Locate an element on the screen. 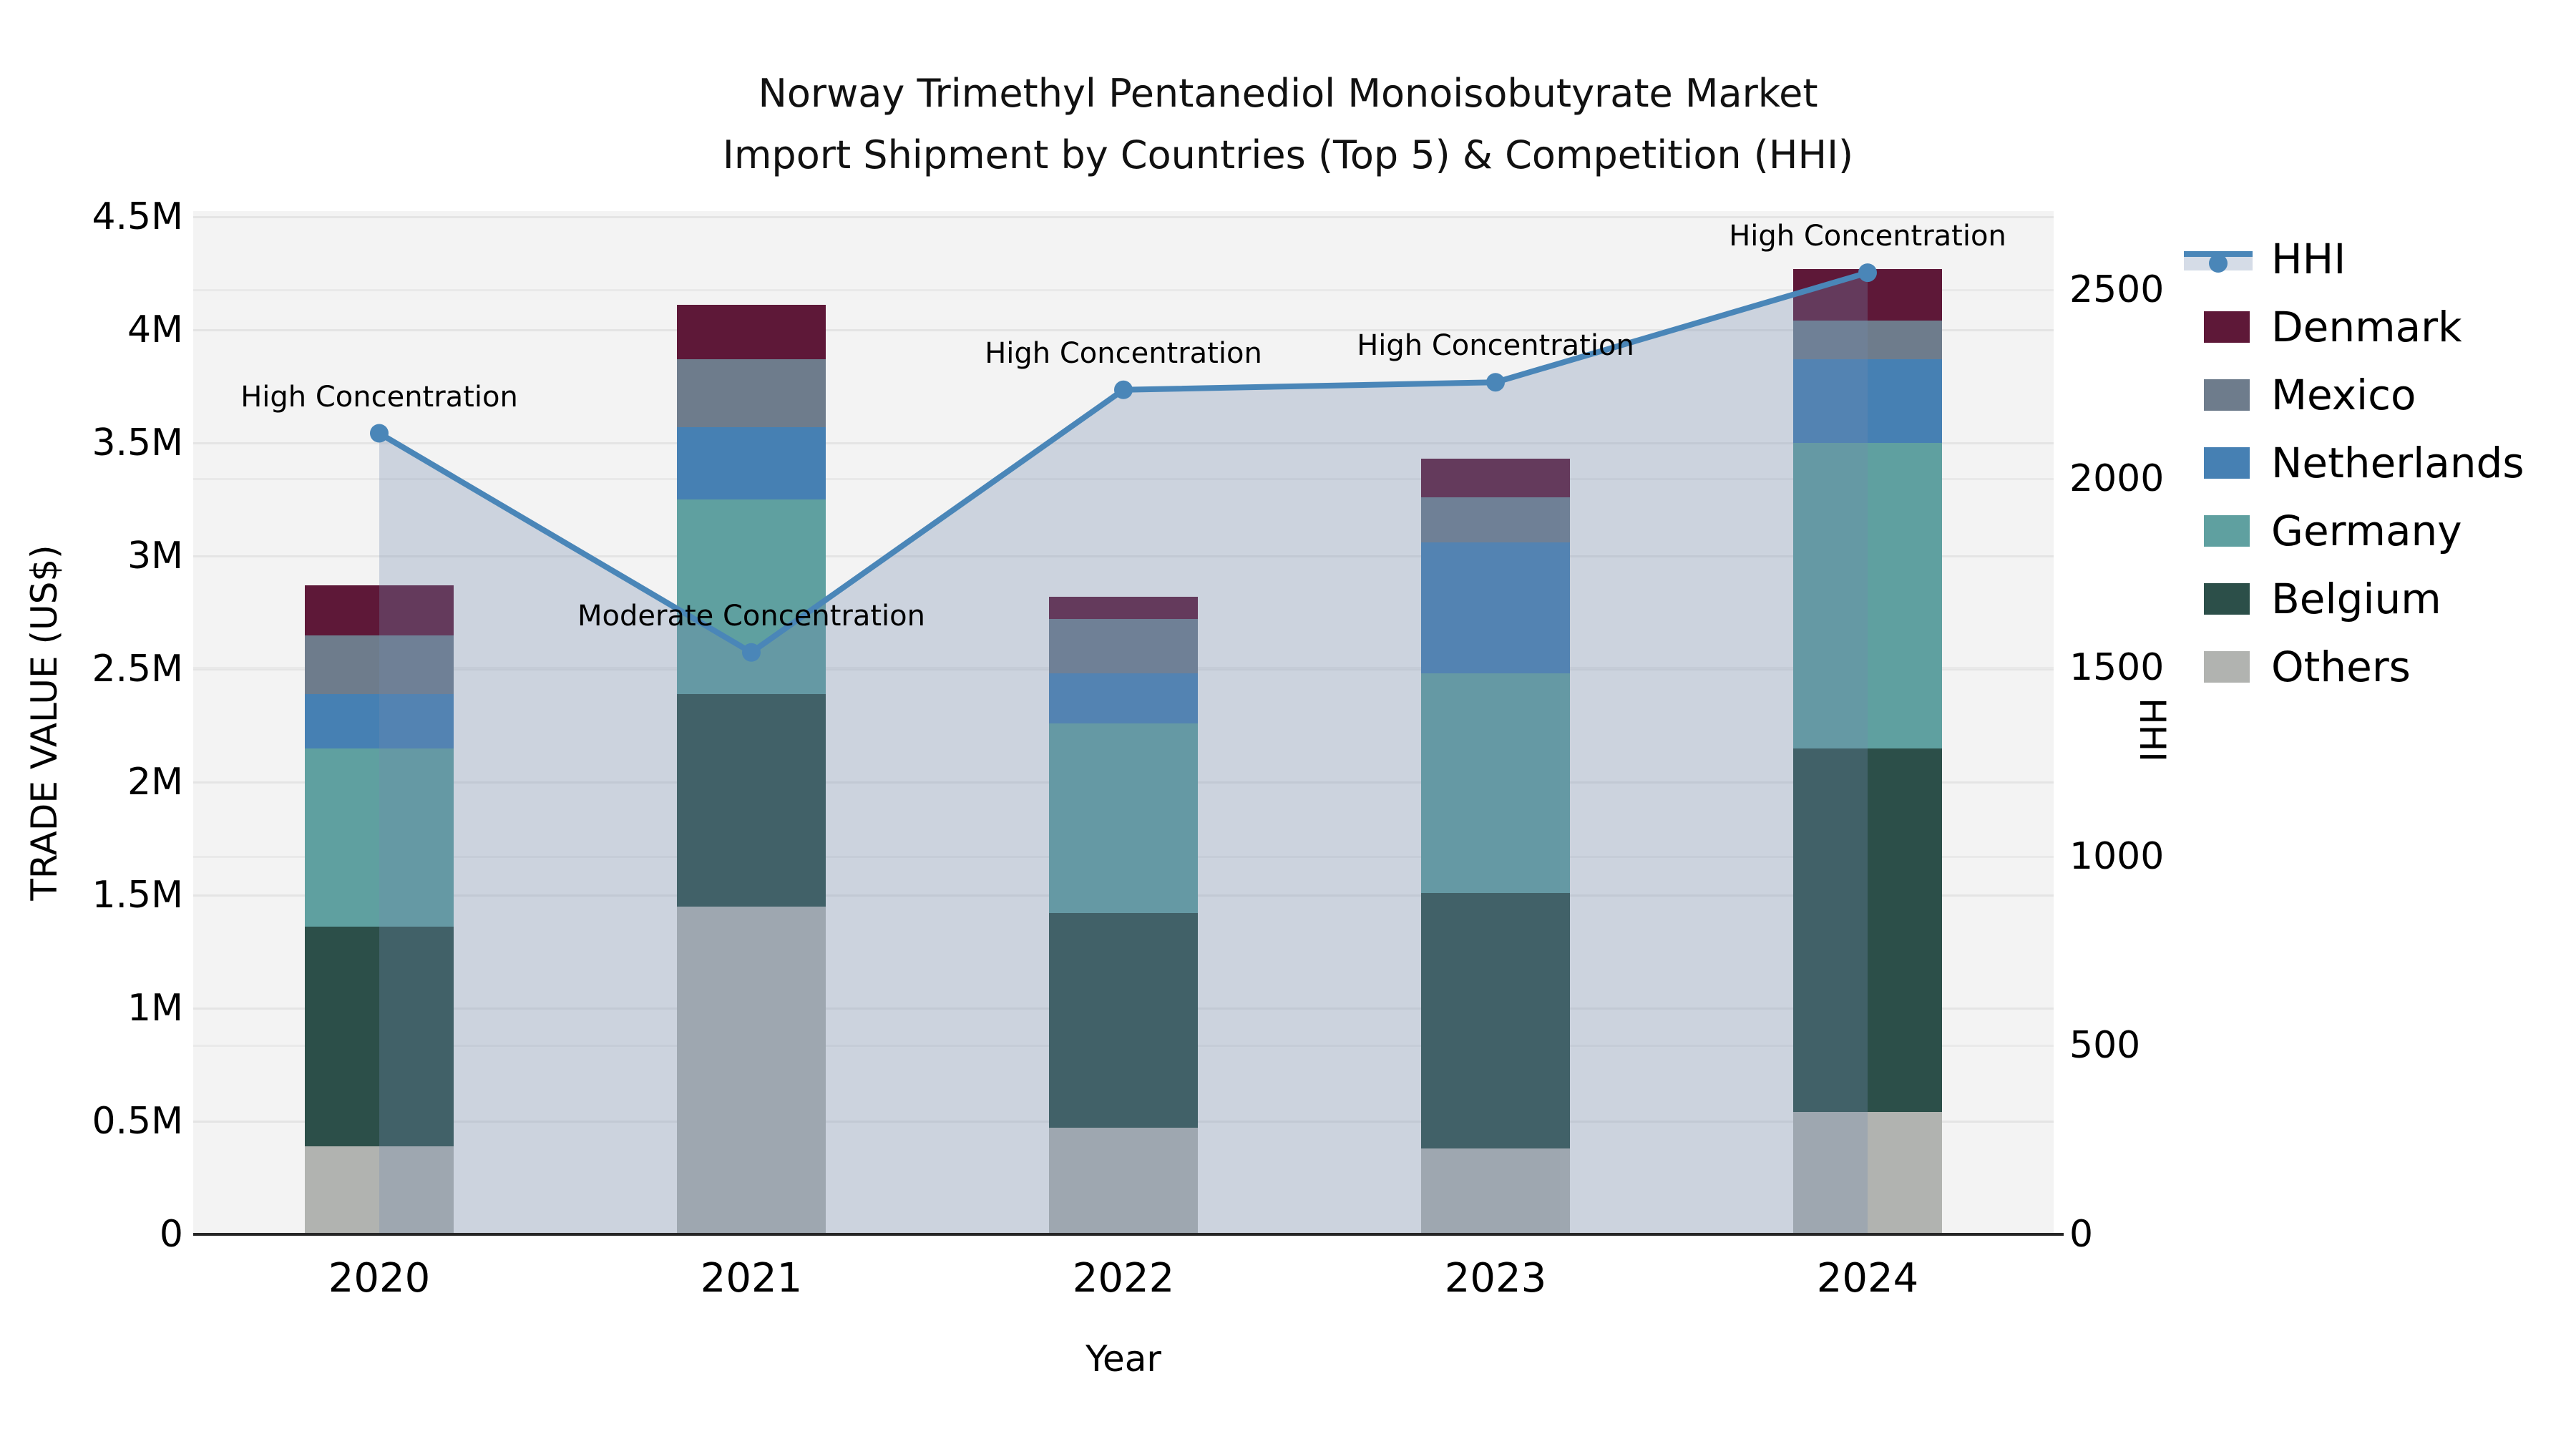 The image size is (2576, 1449). legend-label-netherlands: Netherlands is located at coordinates (2397, 463).